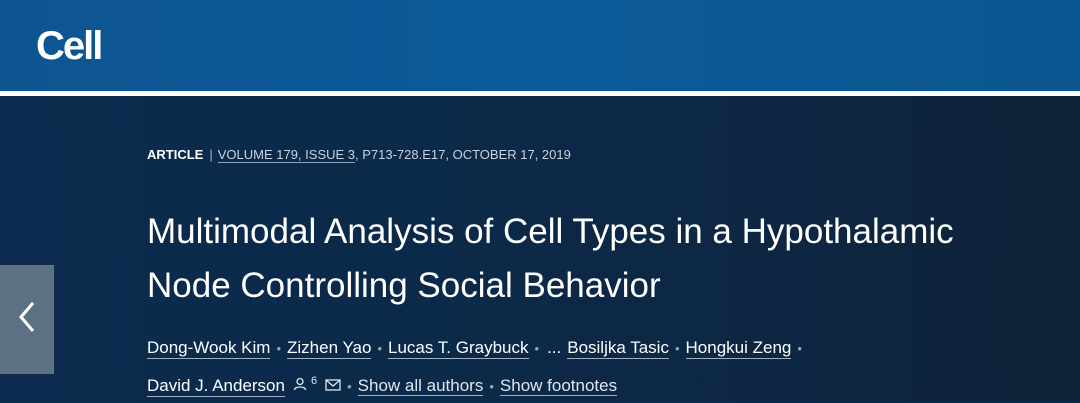 This screenshot has width=1080, height=403. I want to click on show-footnotes-link: Show footnotes, so click(558, 385).